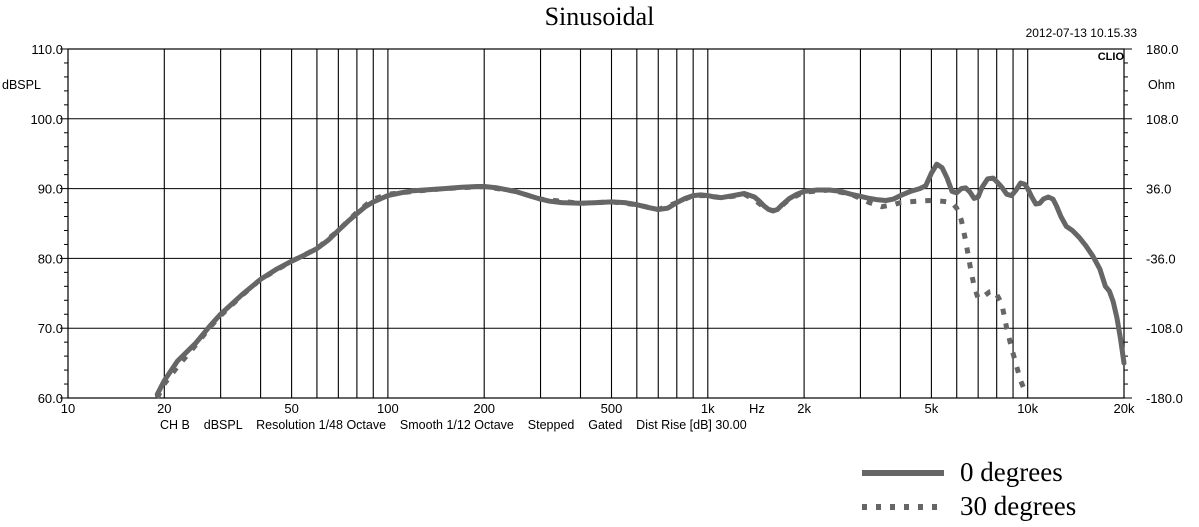 The height and width of the screenshot is (527, 1199). Describe the element at coordinates (484, 408) in the screenshot. I see `x-tick-label: 200` at that location.